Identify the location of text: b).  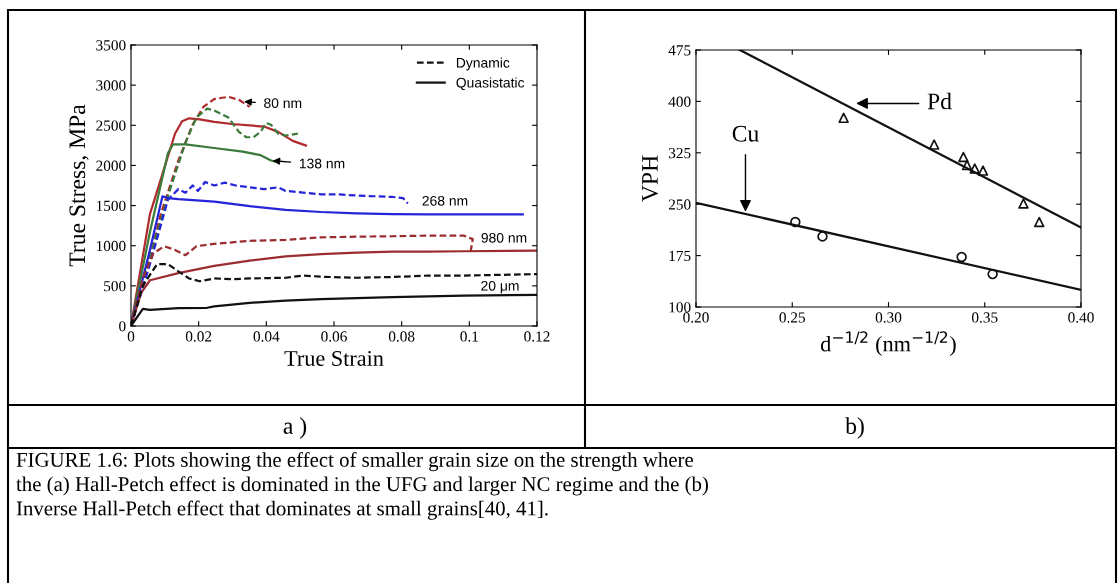
(854, 428).